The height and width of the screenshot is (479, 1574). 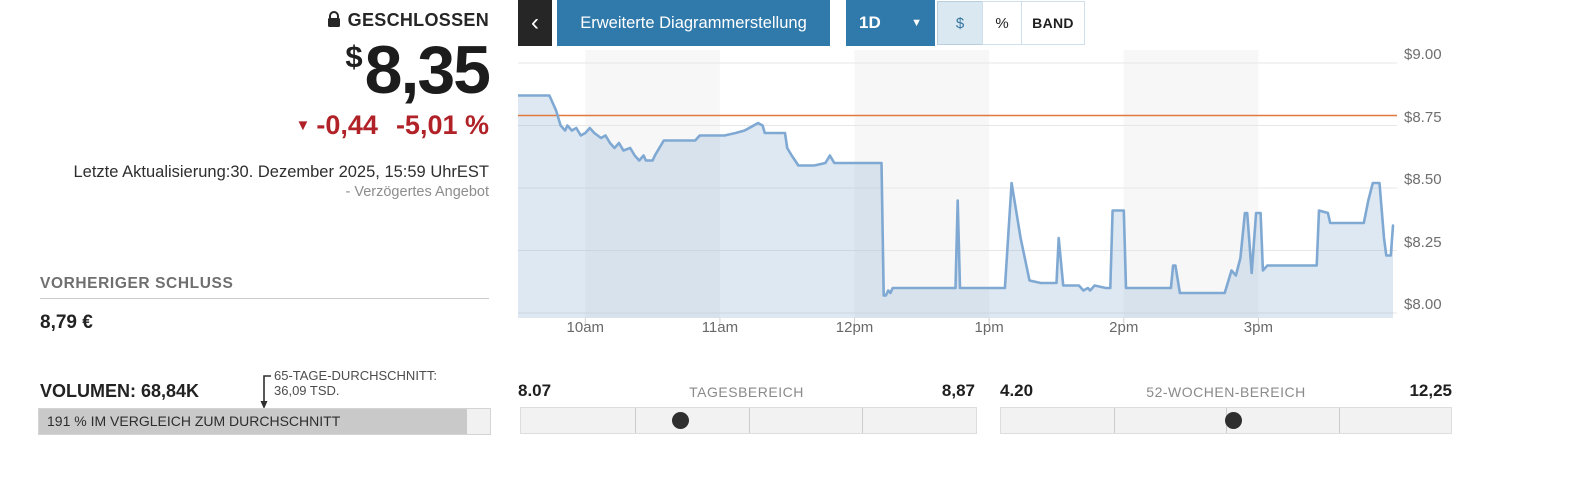 I want to click on delayed-quote-note: - Verzögertes Angebot, so click(x=417, y=192).